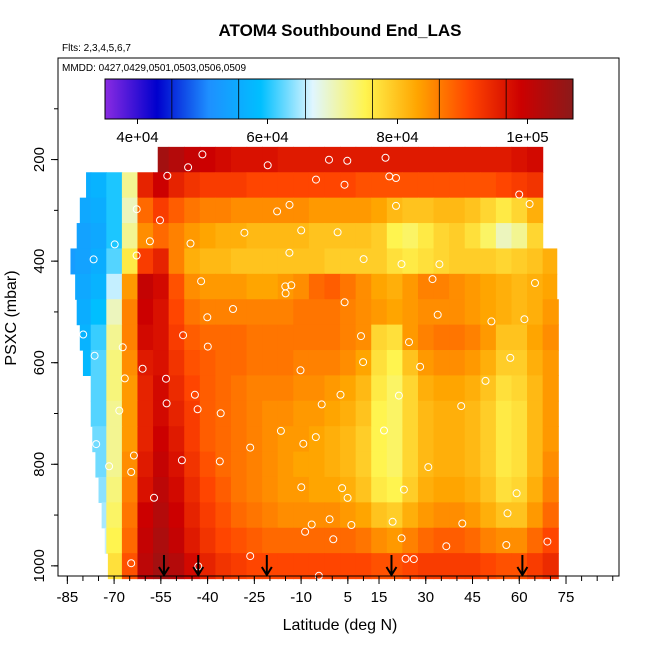 This screenshot has width=650, height=650. I want to click on x-tick-label: -85, so click(68, 597).